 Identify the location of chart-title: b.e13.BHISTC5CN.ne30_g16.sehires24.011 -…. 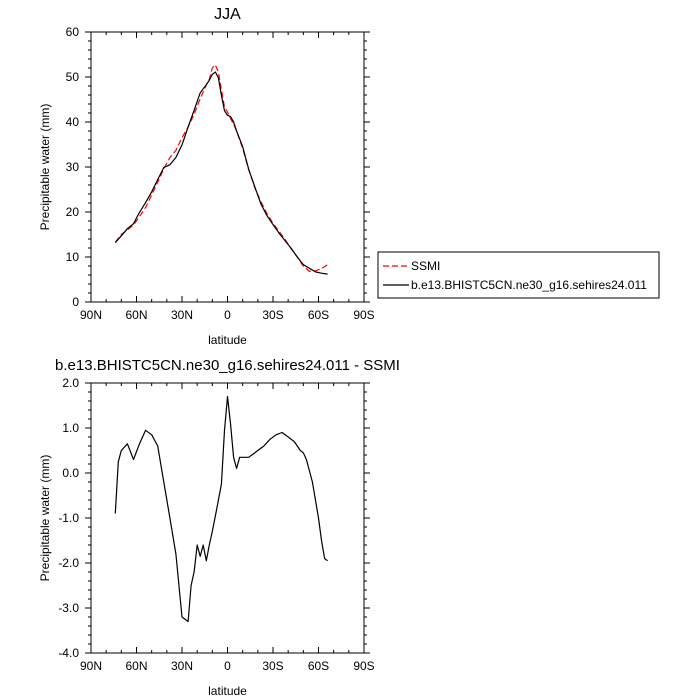
(227, 365).